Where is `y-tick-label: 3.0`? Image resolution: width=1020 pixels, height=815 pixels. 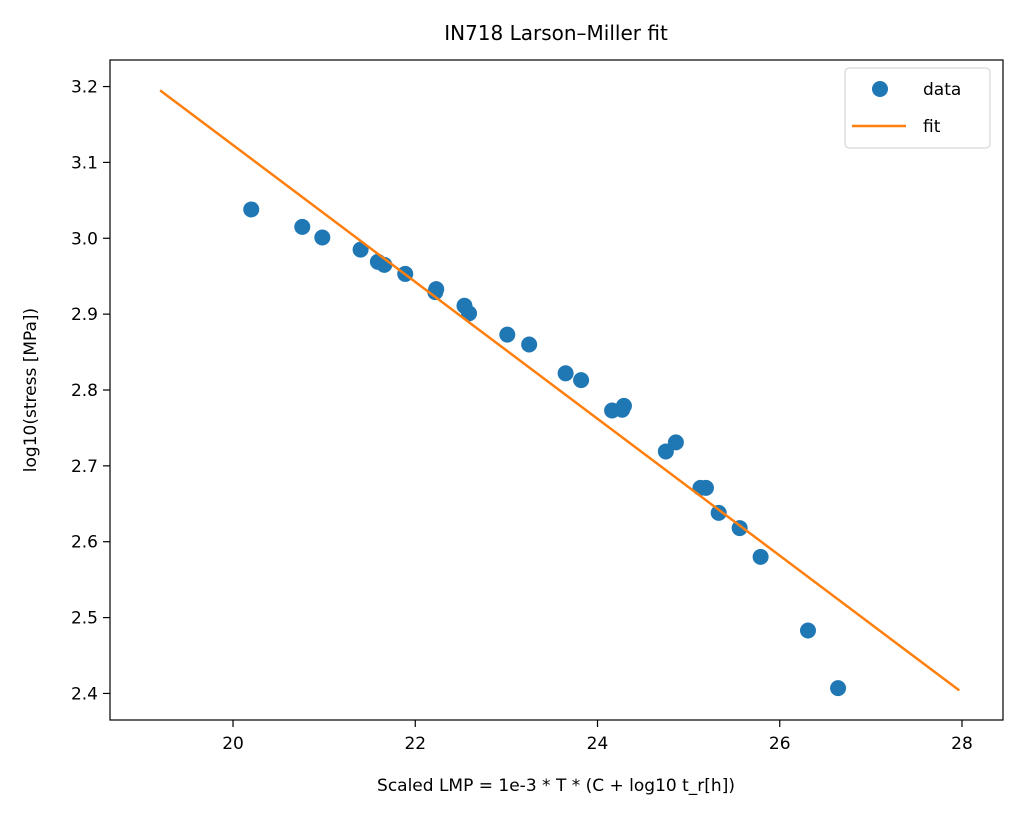 y-tick-label: 3.0 is located at coordinates (84, 239).